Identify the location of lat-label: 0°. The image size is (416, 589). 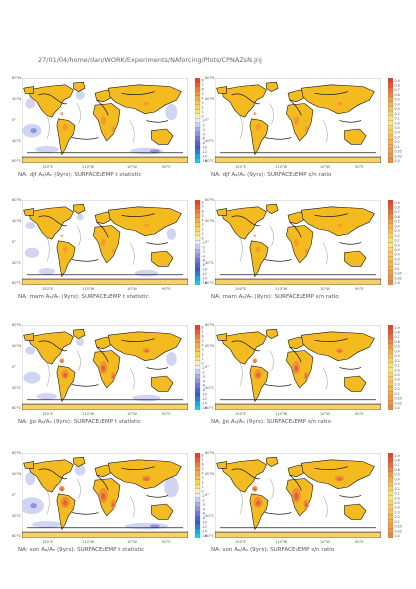
(207, 495).